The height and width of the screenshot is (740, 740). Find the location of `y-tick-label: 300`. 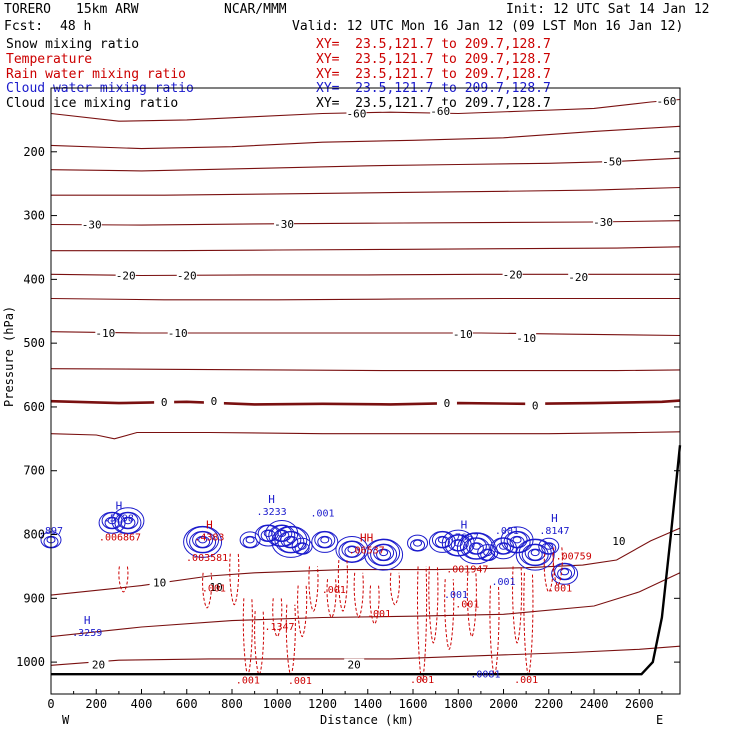

y-tick-label: 300 is located at coordinates (34, 216).